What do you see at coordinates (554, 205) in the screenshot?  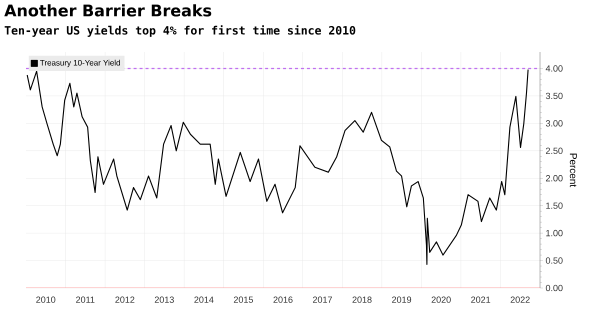 I see `y-tick-label: 1.50` at bounding box center [554, 205].